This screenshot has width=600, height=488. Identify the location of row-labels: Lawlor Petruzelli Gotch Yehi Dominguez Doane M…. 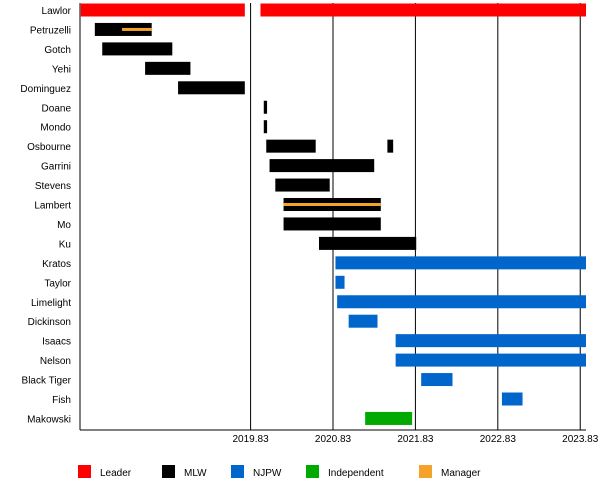
(45, 215).